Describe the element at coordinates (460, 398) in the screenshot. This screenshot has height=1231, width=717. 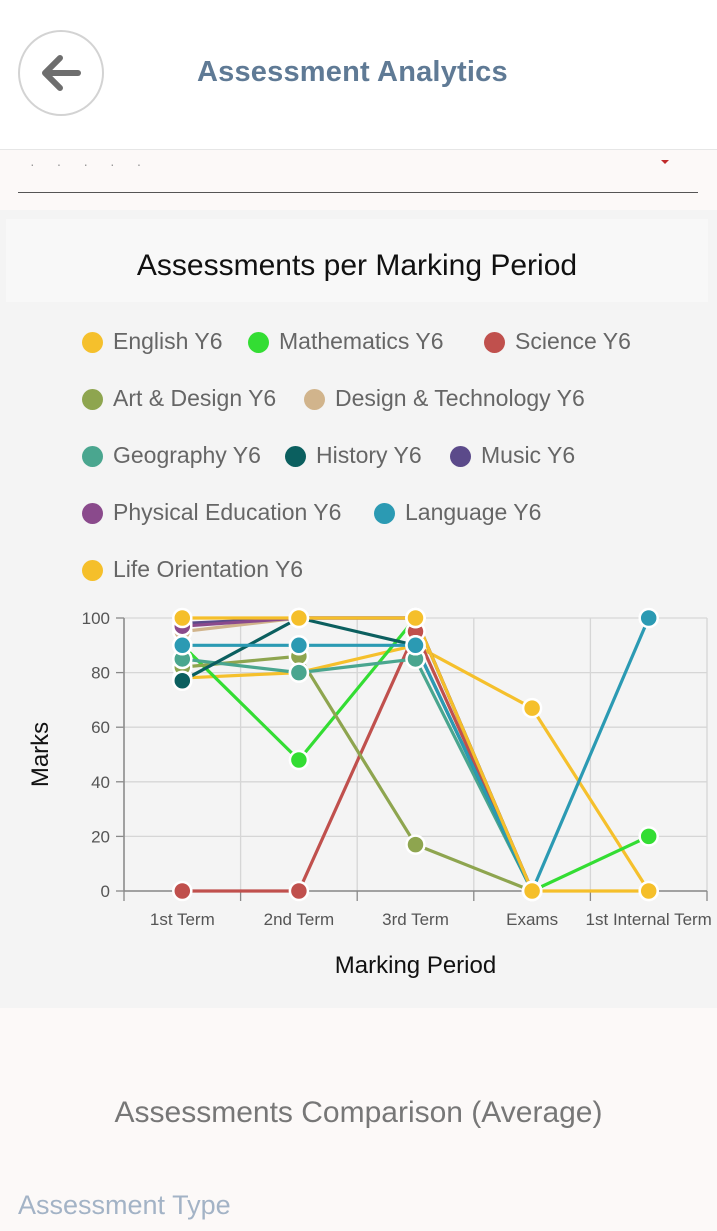
I see `legend-item: Design & Technology Y6` at that location.